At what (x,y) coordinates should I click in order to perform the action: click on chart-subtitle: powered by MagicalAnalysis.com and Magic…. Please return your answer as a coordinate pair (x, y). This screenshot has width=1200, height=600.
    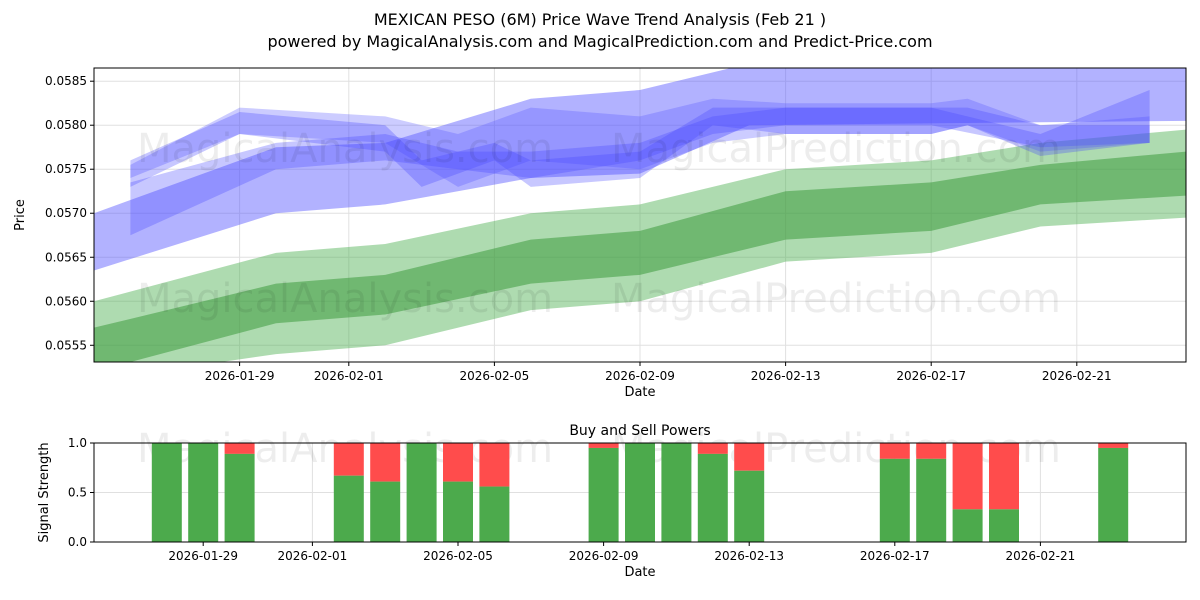
    Looking at the image, I should click on (599, 41).